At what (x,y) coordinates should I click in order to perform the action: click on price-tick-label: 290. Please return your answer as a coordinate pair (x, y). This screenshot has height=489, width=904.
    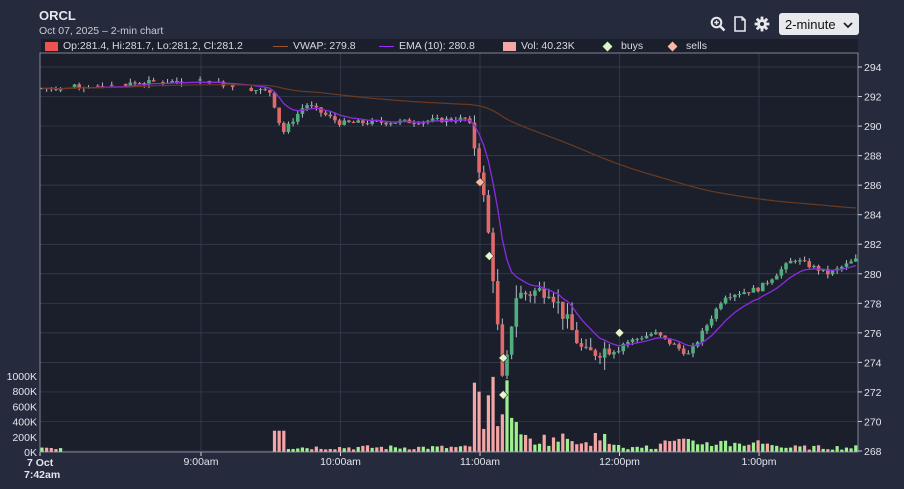
    Looking at the image, I should click on (873, 127).